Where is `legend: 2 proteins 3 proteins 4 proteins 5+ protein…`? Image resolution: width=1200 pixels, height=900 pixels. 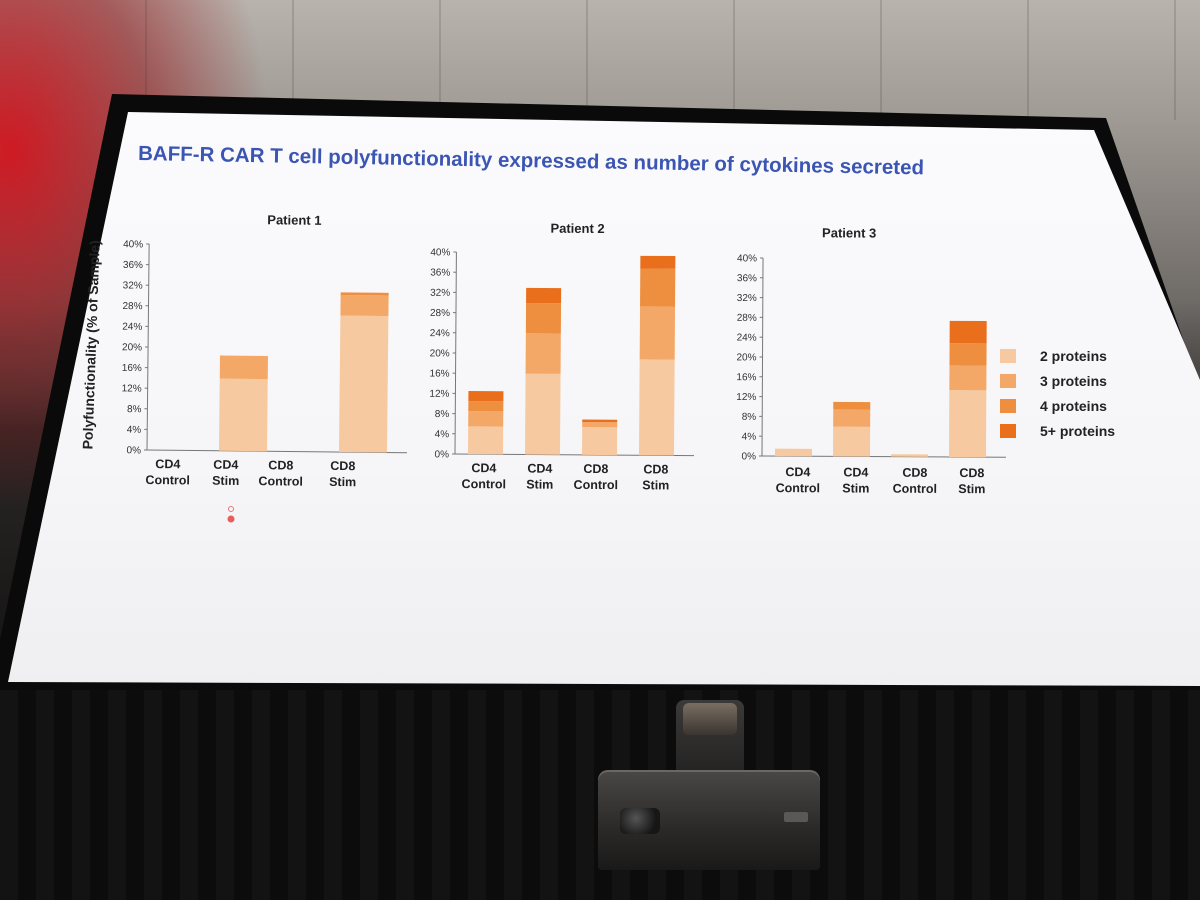
legend: 2 proteins 3 proteins 4 proteins 5+ protein… is located at coordinates (1057, 393).